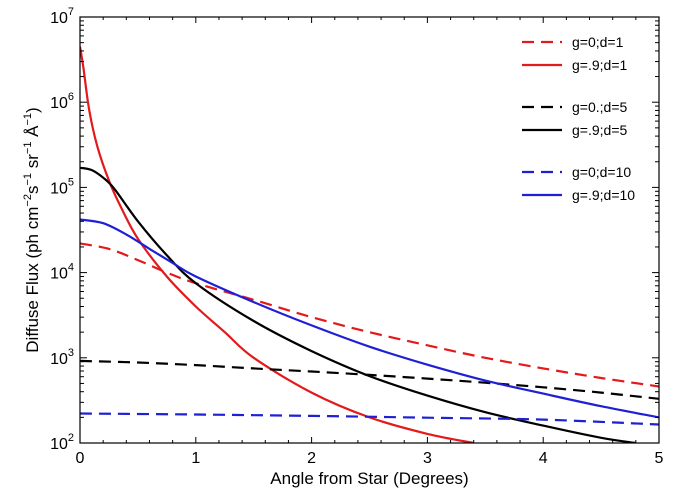 This screenshot has height=491, width=685. I want to click on legend-label: g=.9;d=5, so click(599, 130).